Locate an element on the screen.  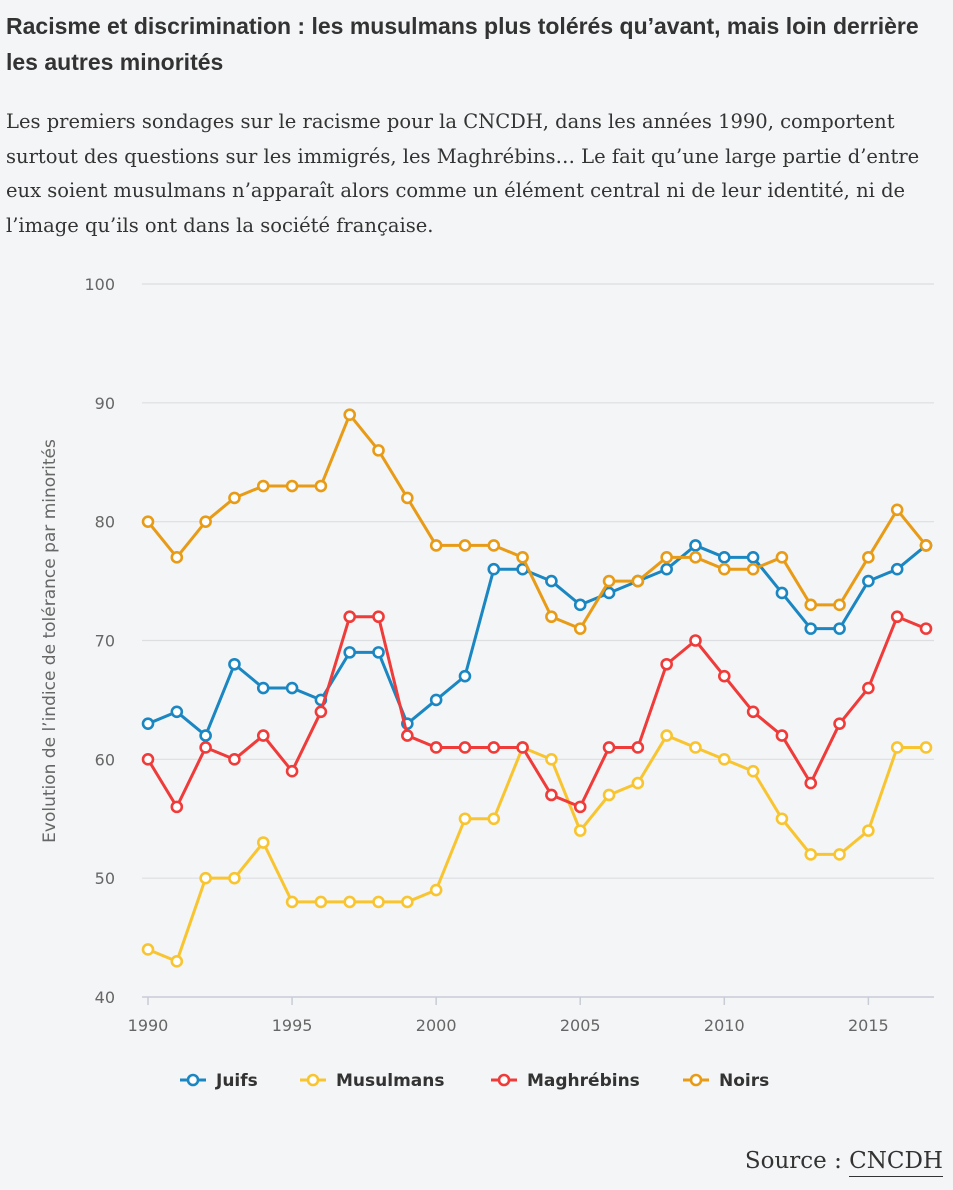
source-link: CNCDH is located at coordinates (896, 1162).